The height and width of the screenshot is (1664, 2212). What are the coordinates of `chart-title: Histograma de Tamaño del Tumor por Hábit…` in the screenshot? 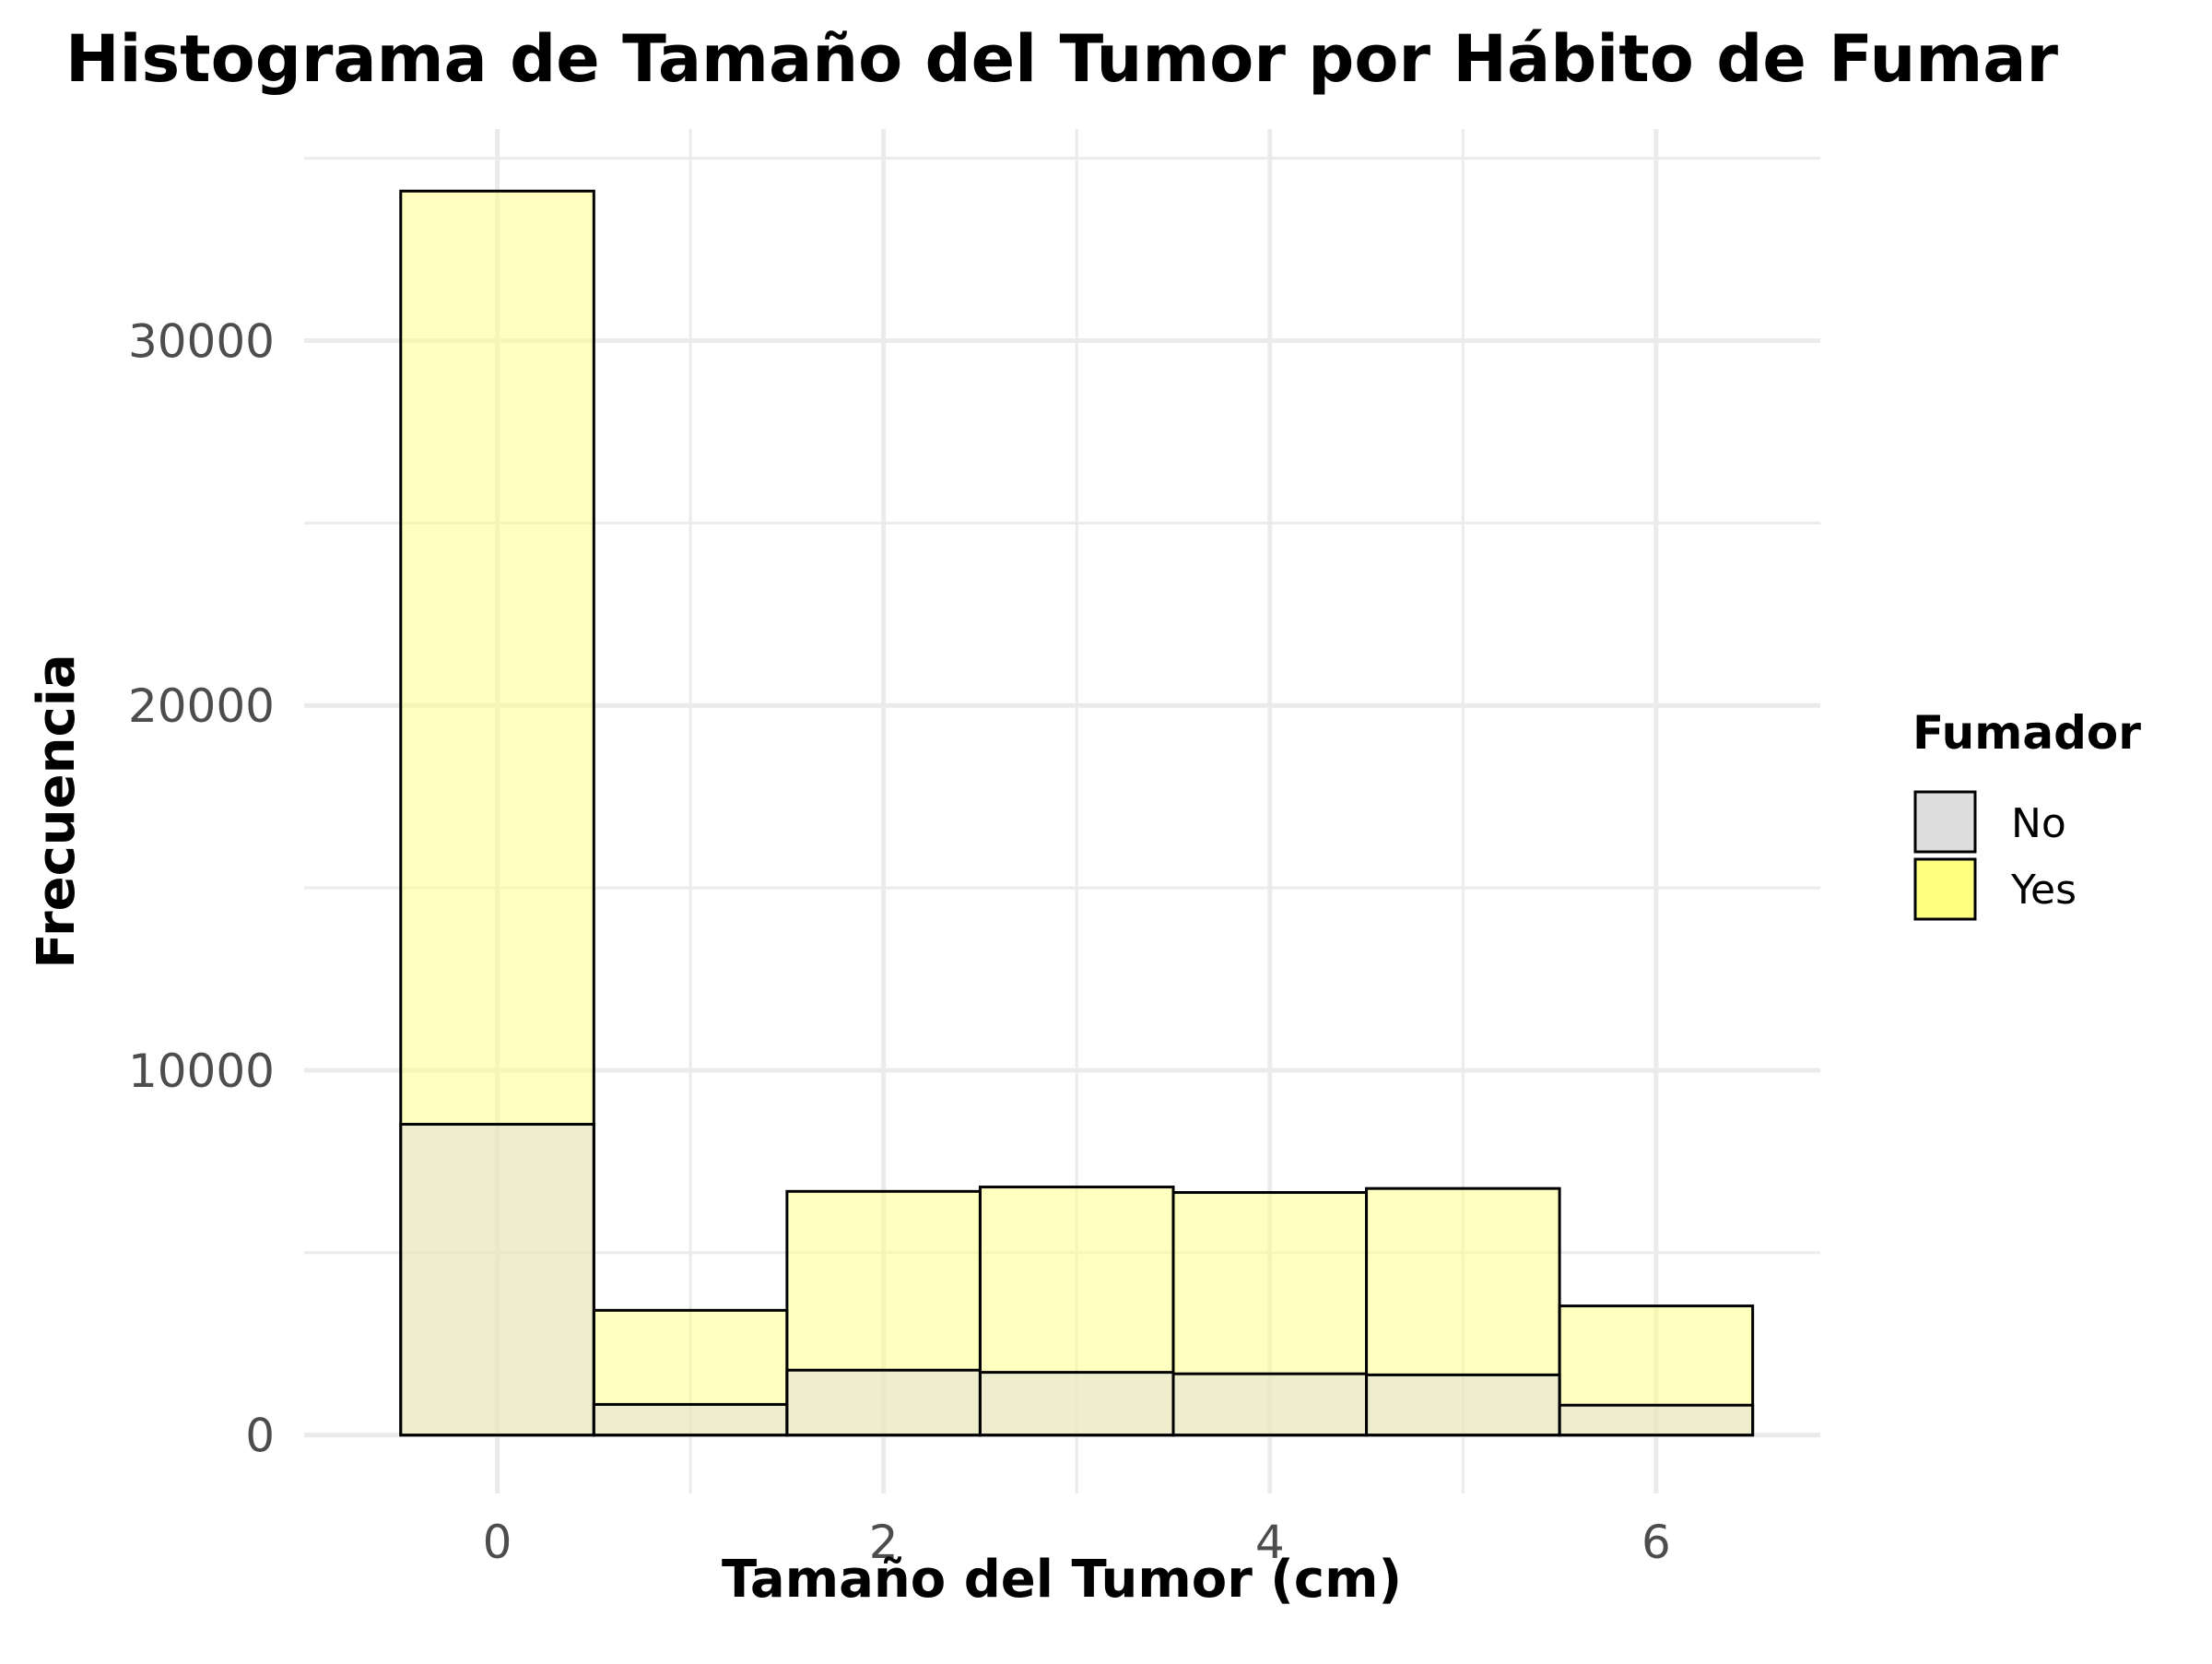 It's located at (1062, 59).